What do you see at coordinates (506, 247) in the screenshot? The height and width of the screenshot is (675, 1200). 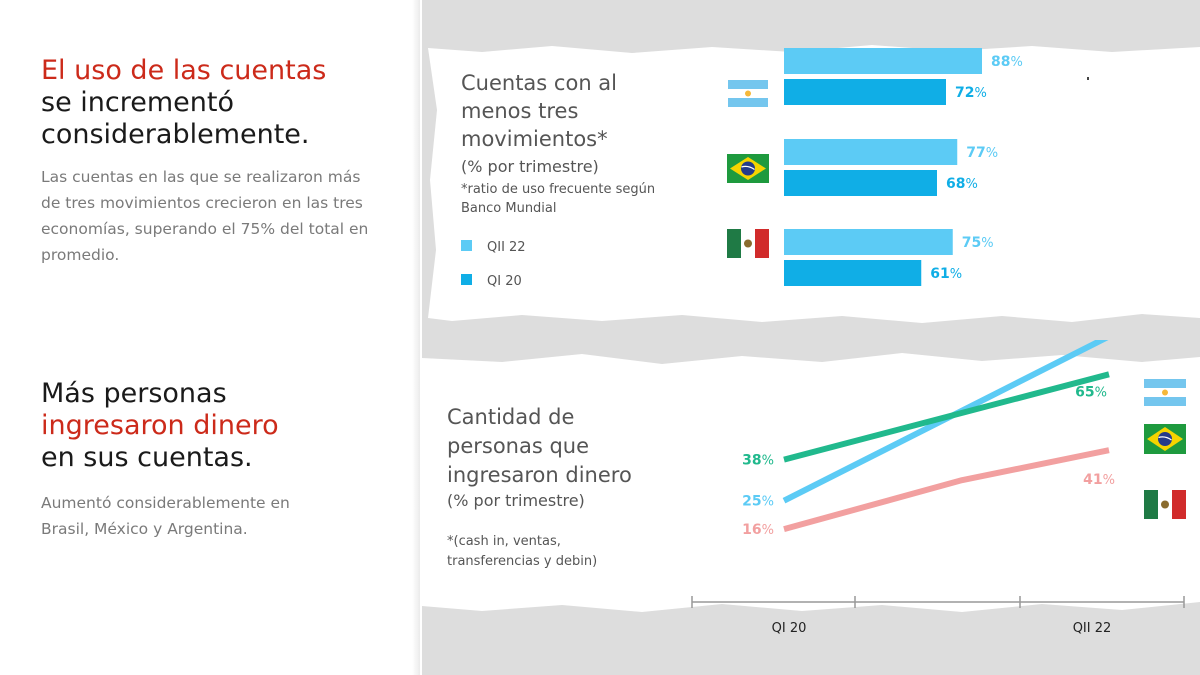 I see `legend-label: QII 22` at bounding box center [506, 247].